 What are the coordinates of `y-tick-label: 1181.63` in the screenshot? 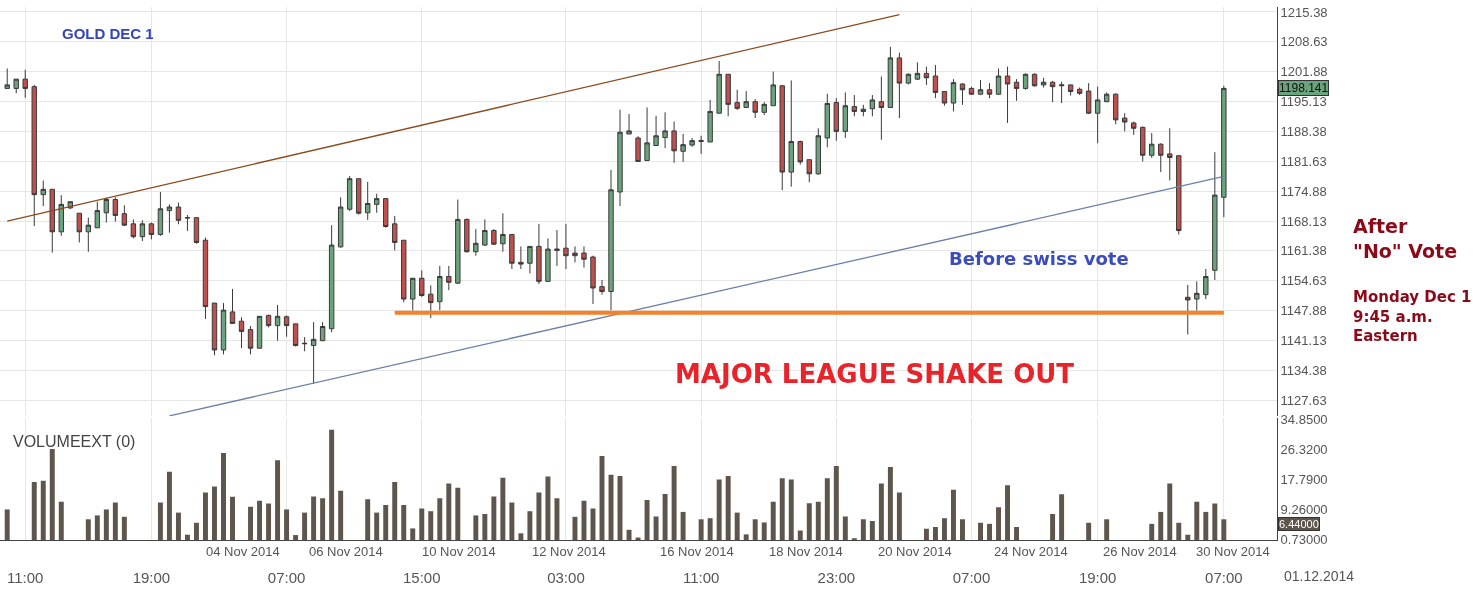 It's located at (1303, 161).